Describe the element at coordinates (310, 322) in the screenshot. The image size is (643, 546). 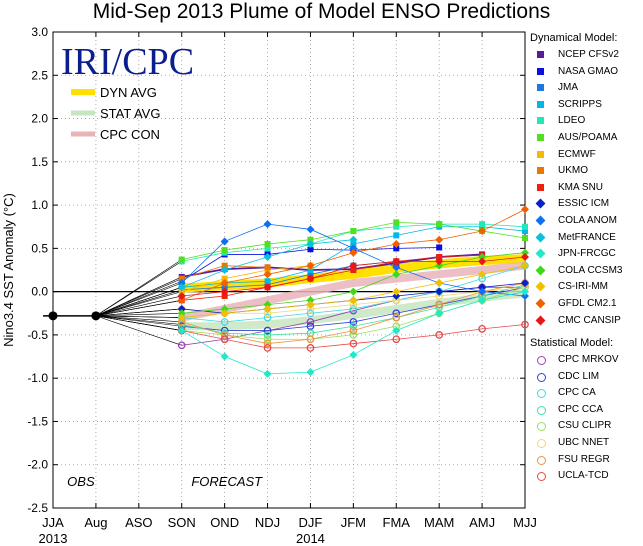
I see `data-point-cpc-mrkov` at that location.